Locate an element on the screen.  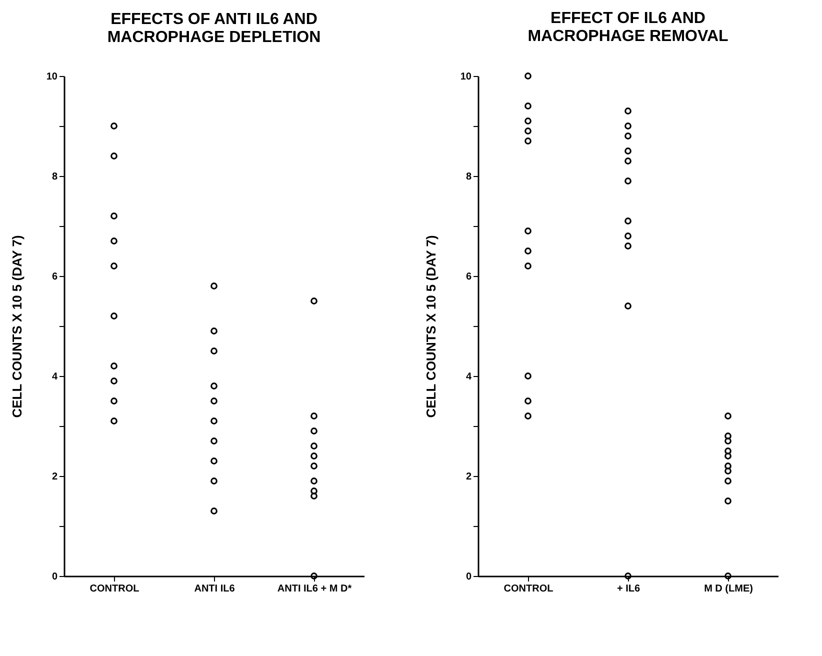
chart-title: EFFECT OF IL6 AND MACROPHAGE REMOVAL is located at coordinates (628, 28).